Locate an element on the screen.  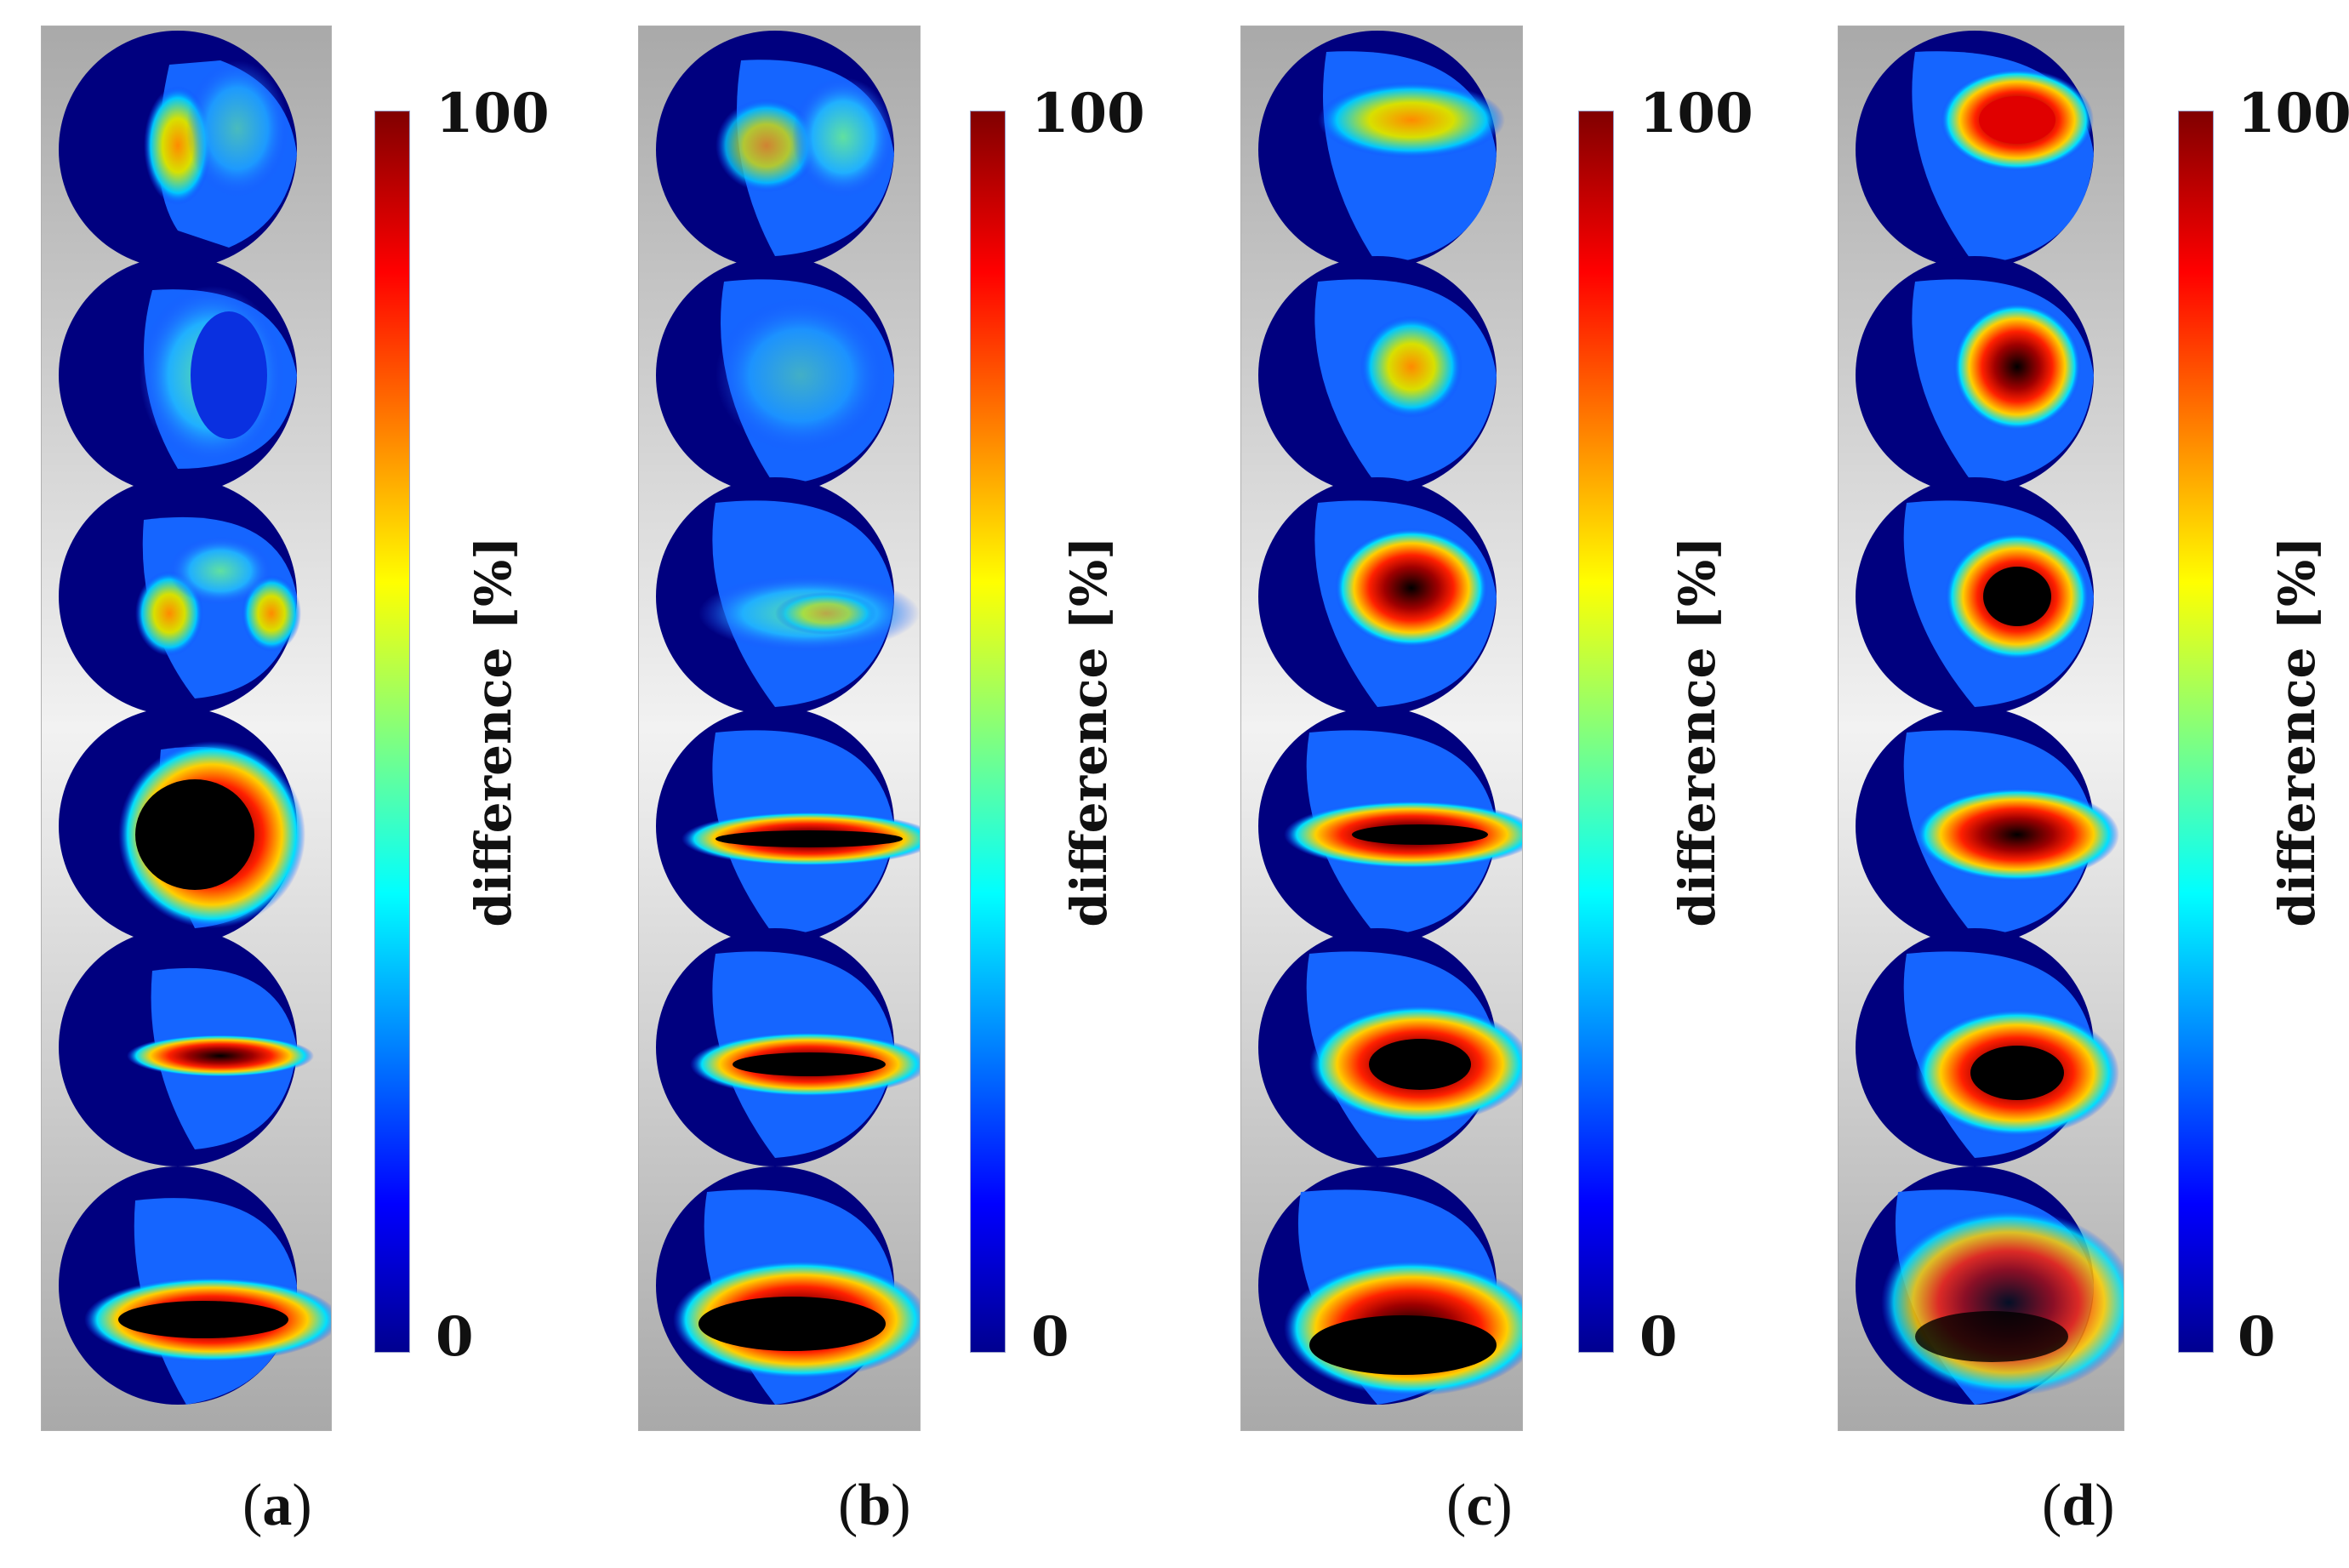
sphere-d6 is located at coordinates (1990, 1285).